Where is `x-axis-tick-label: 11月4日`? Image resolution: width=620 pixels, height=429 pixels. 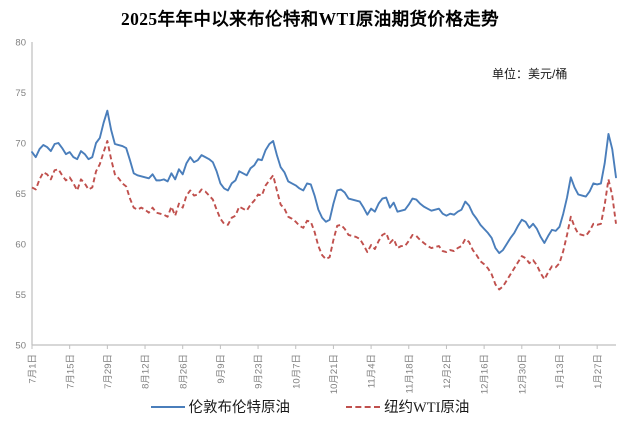
x-axis-tick-label: 11月4日 is located at coordinates (372, 371).